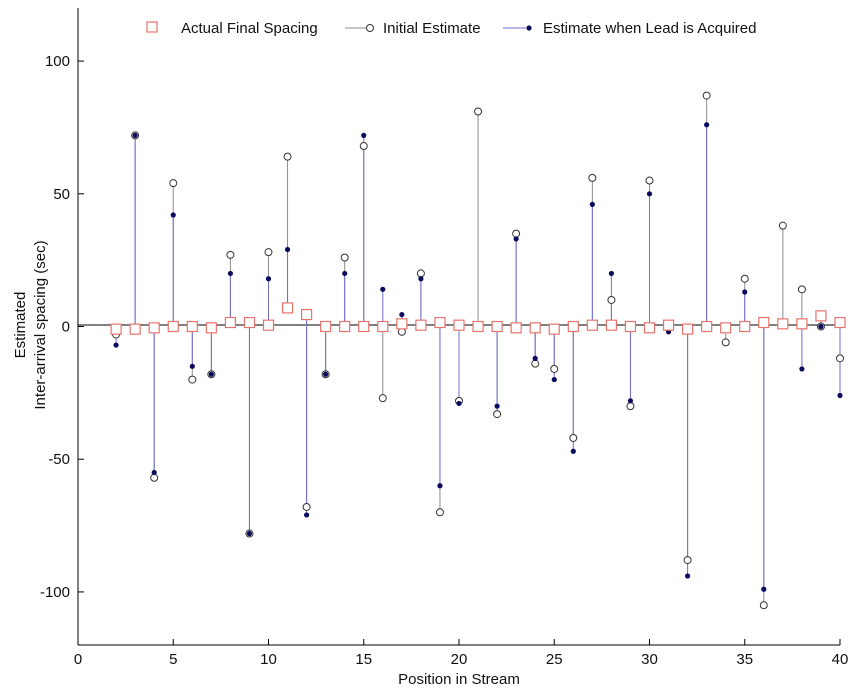 This screenshot has width=848, height=689. I want to click on x-axis-title: Position in Stream, so click(459, 679).